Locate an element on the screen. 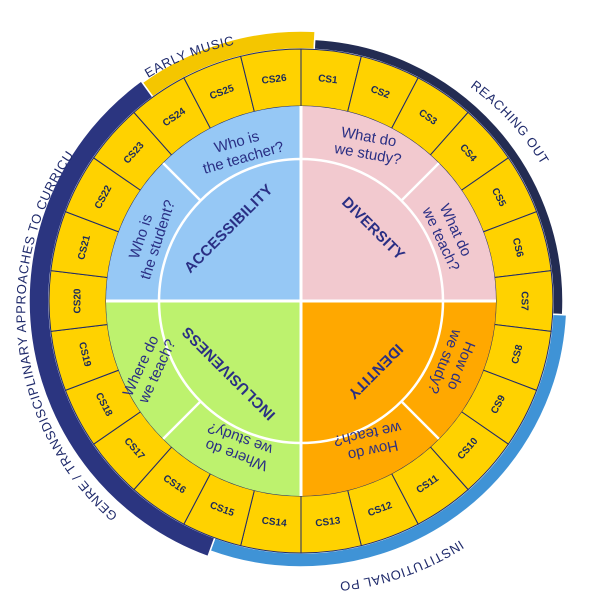  quadrant-diversity is located at coordinates (398, 203).